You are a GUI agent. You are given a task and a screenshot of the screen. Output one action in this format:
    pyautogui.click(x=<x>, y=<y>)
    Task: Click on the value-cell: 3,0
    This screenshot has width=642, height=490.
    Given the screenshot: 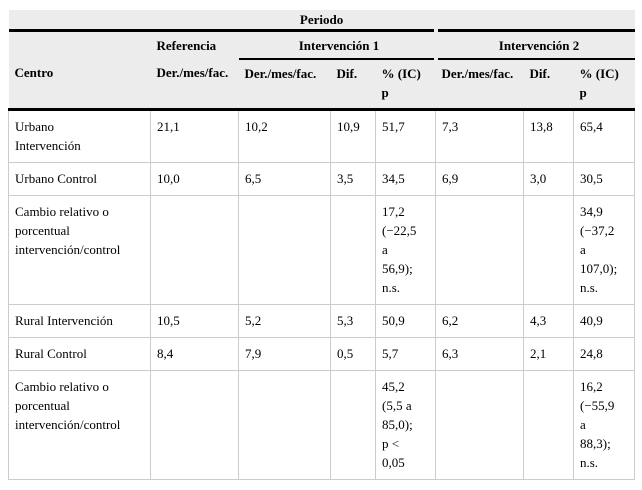 What is the action you would take?
    pyautogui.click(x=548, y=179)
    